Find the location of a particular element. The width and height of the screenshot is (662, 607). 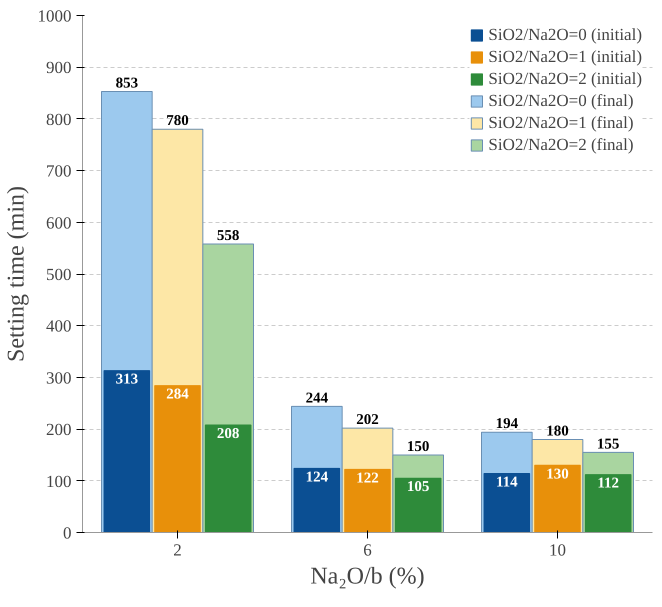

legend-label: SiO2/Na2O=1 (initial) is located at coordinates (565, 57).